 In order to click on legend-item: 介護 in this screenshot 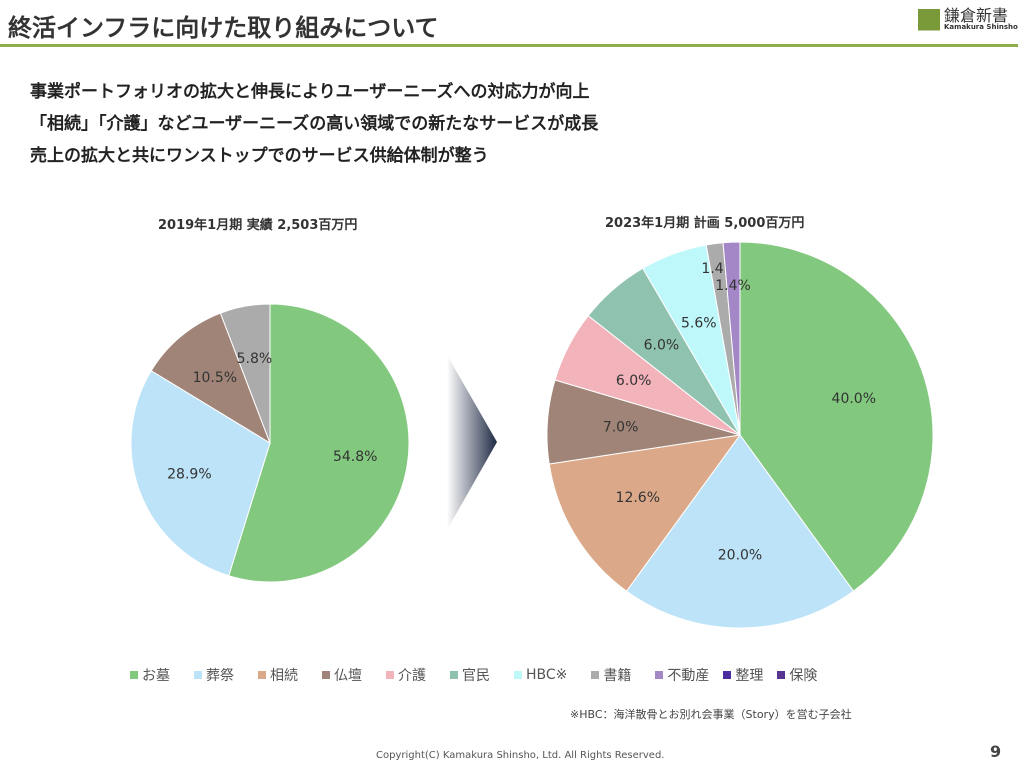, I will do `click(406, 675)`.